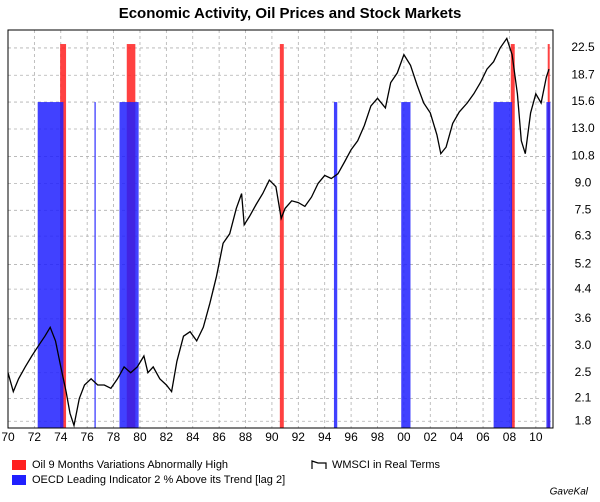 The width and height of the screenshot is (600, 502). Describe the element at coordinates (583, 209) in the screenshot. I see `y-tick-label: 7.5` at that location.